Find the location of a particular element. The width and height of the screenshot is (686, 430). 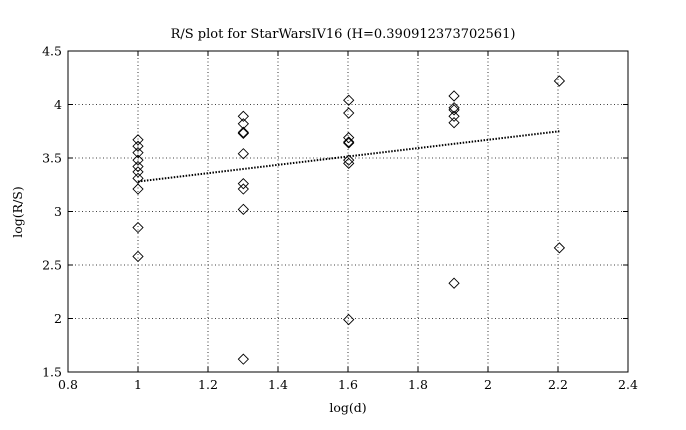

x-tick-label: 1.8 is located at coordinates (418, 384).